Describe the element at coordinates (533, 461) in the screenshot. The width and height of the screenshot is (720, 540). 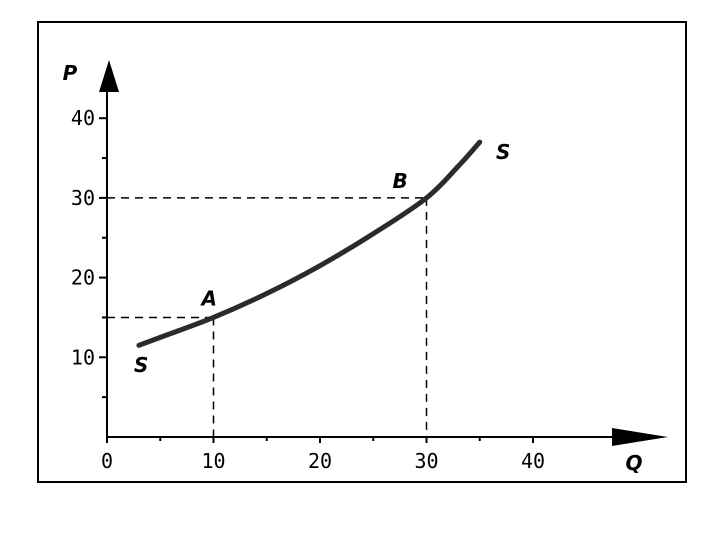
I see `x-tick-label: 40` at that location.